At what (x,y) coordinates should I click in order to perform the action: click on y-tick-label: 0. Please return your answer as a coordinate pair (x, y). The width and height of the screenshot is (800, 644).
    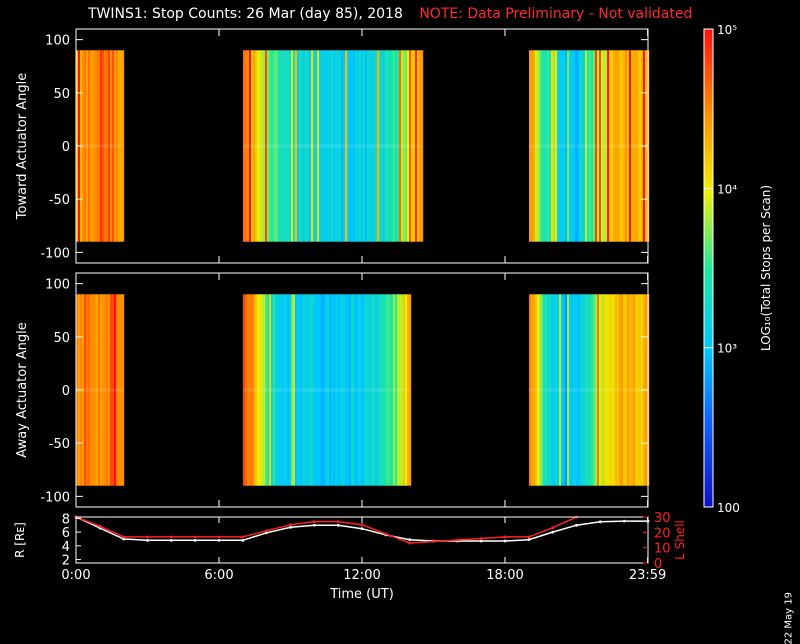
    Looking at the image, I should click on (66, 147).